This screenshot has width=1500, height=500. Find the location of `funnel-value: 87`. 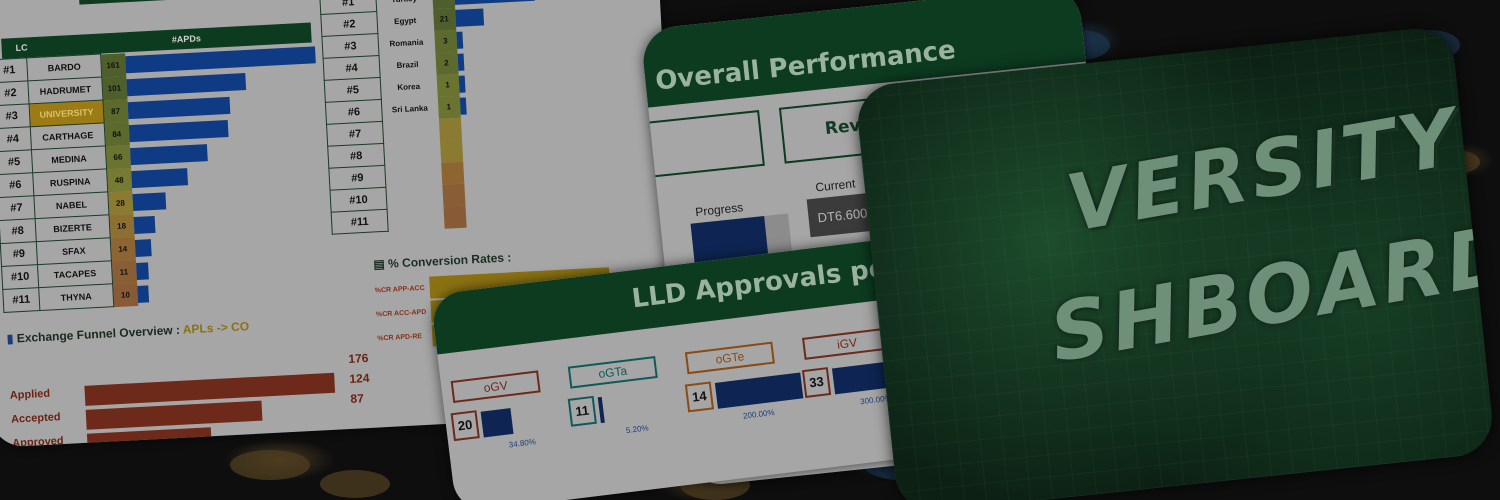

funnel-value: 87 is located at coordinates (357, 398).